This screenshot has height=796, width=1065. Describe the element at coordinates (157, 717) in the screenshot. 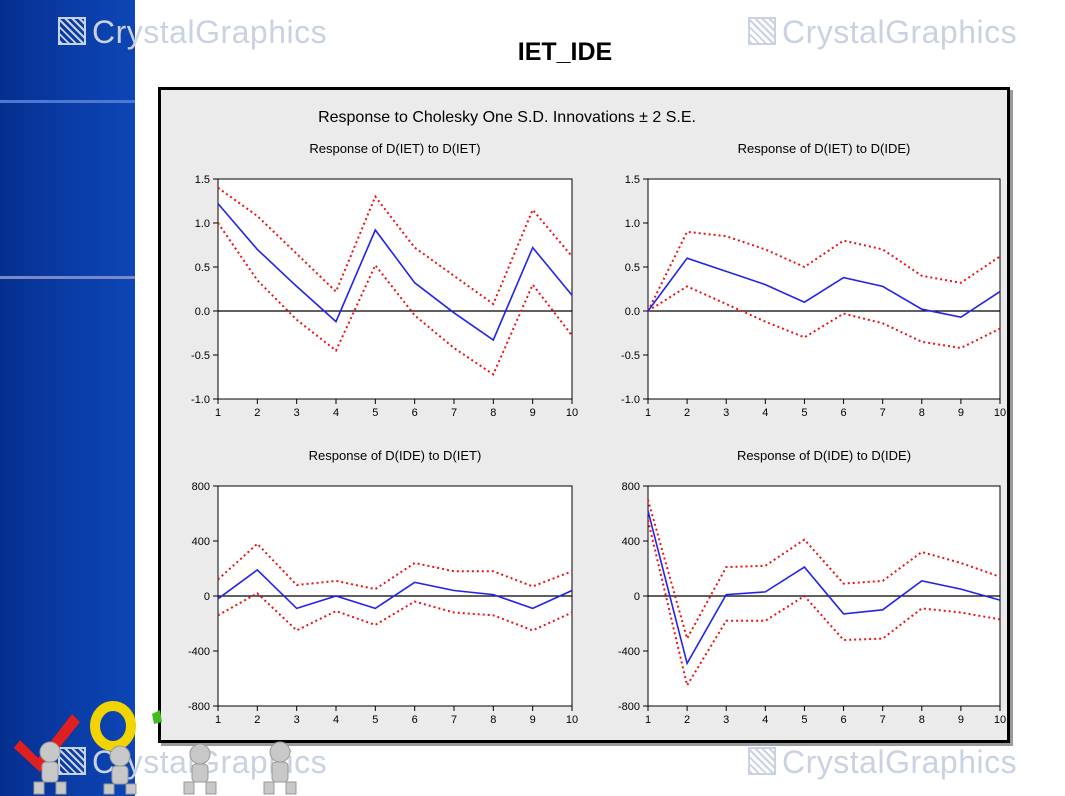

I see `green-mark-icon` at that location.